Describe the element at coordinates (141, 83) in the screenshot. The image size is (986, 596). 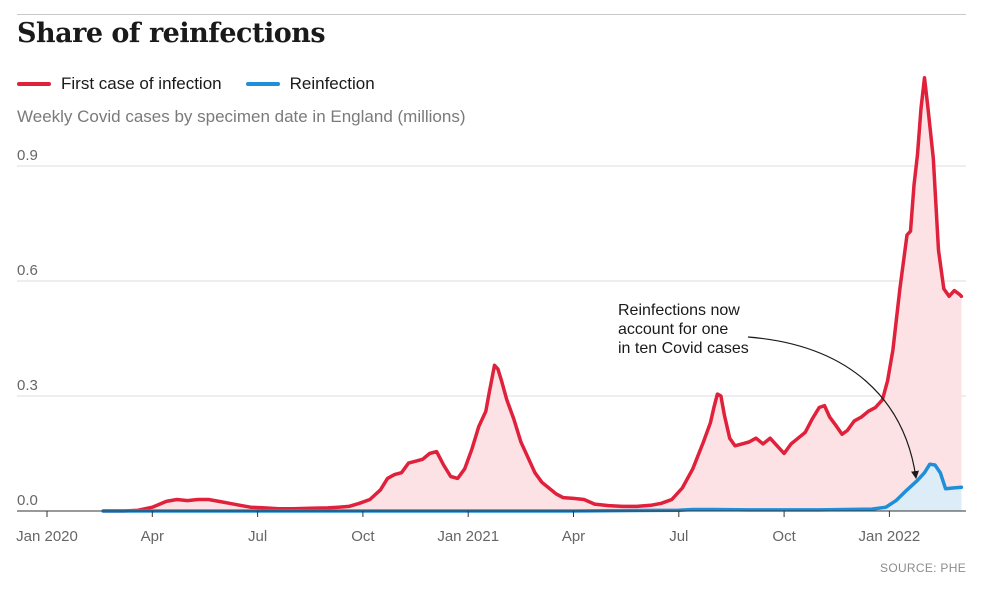
I see `legend-label-first-case: First case of infection` at that location.